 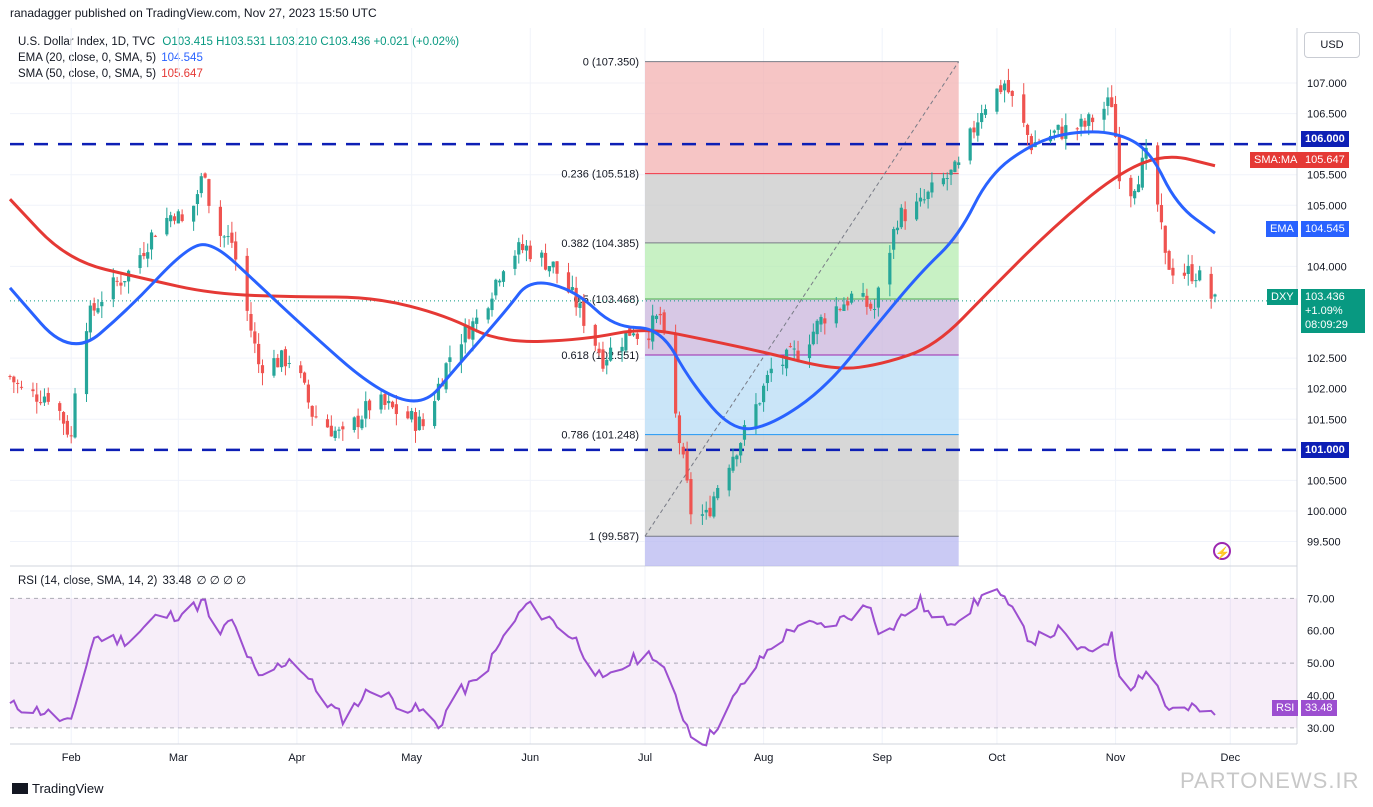 I want to click on fib-trend-line, so click(x=802, y=299).